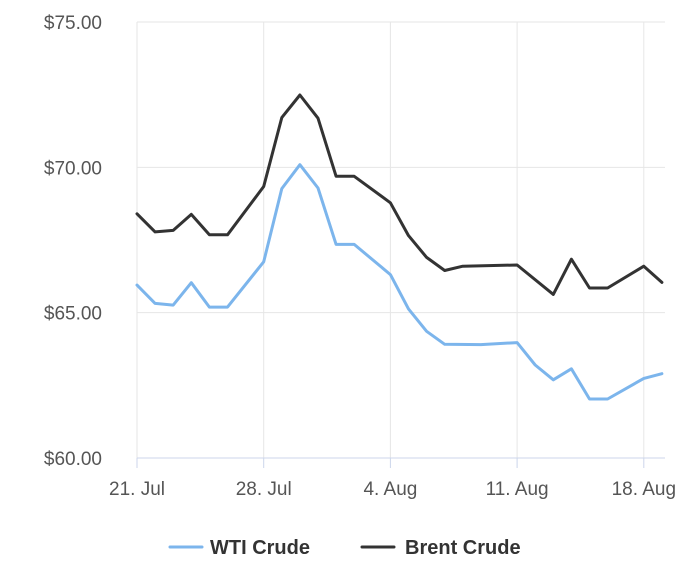 The height and width of the screenshot is (585, 700). Describe the element at coordinates (73, 459) in the screenshot. I see `y-tick-label: $60.00` at that location.